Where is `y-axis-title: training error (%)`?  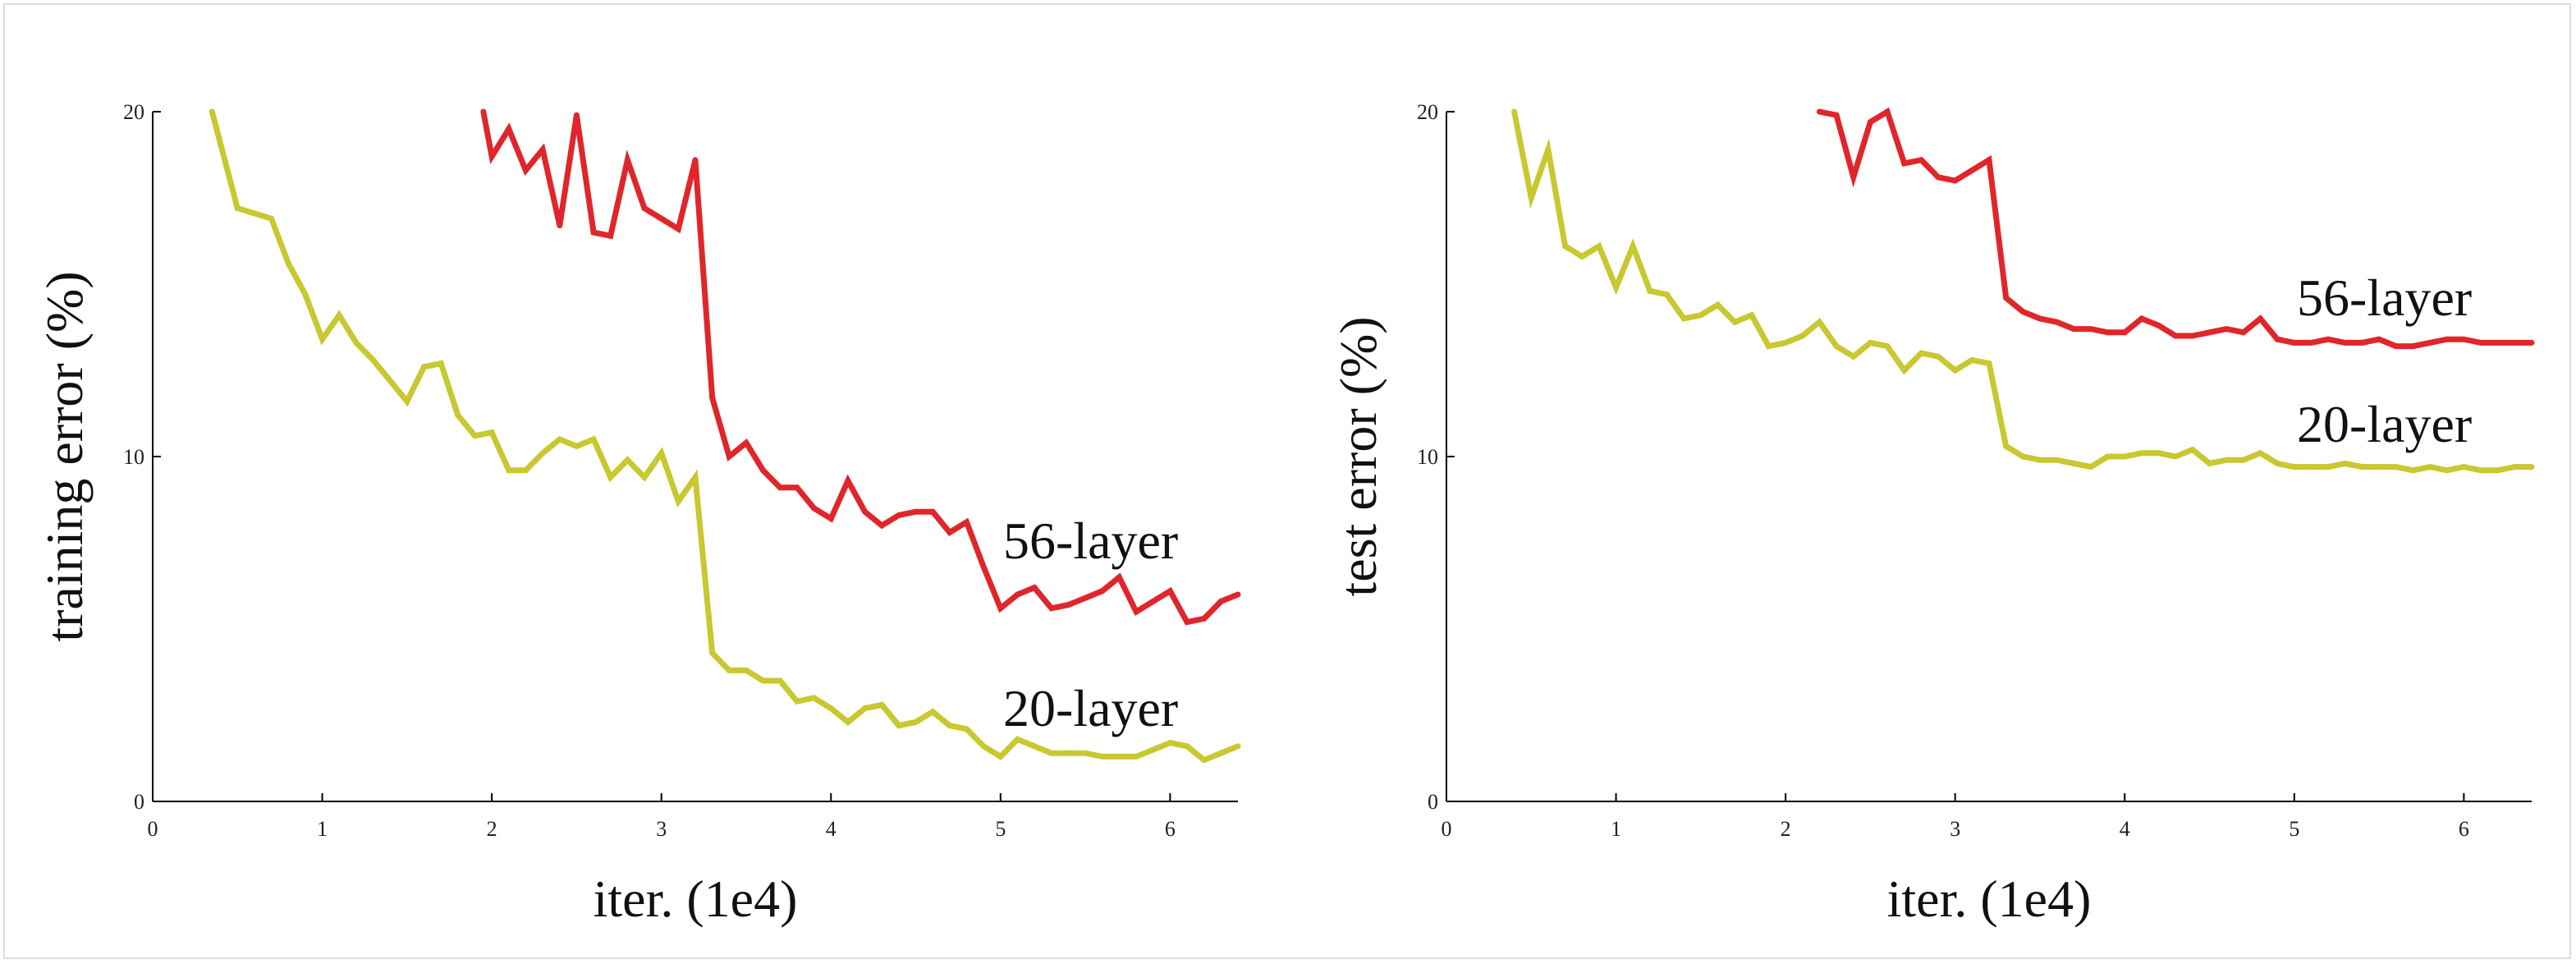
y-axis-title: training error (%) is located at coordinates (65, 456).